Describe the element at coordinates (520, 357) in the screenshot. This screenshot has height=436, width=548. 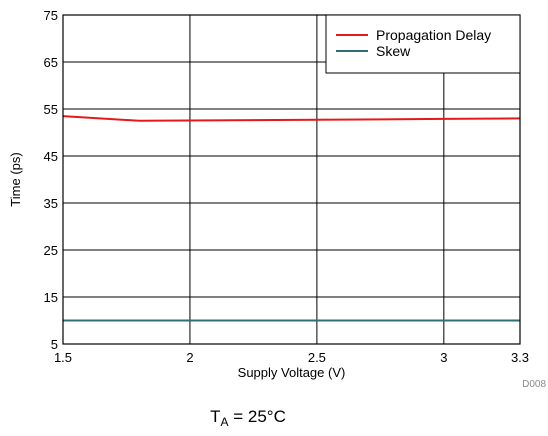
I see `x-tick-label: 3.3` at that location.